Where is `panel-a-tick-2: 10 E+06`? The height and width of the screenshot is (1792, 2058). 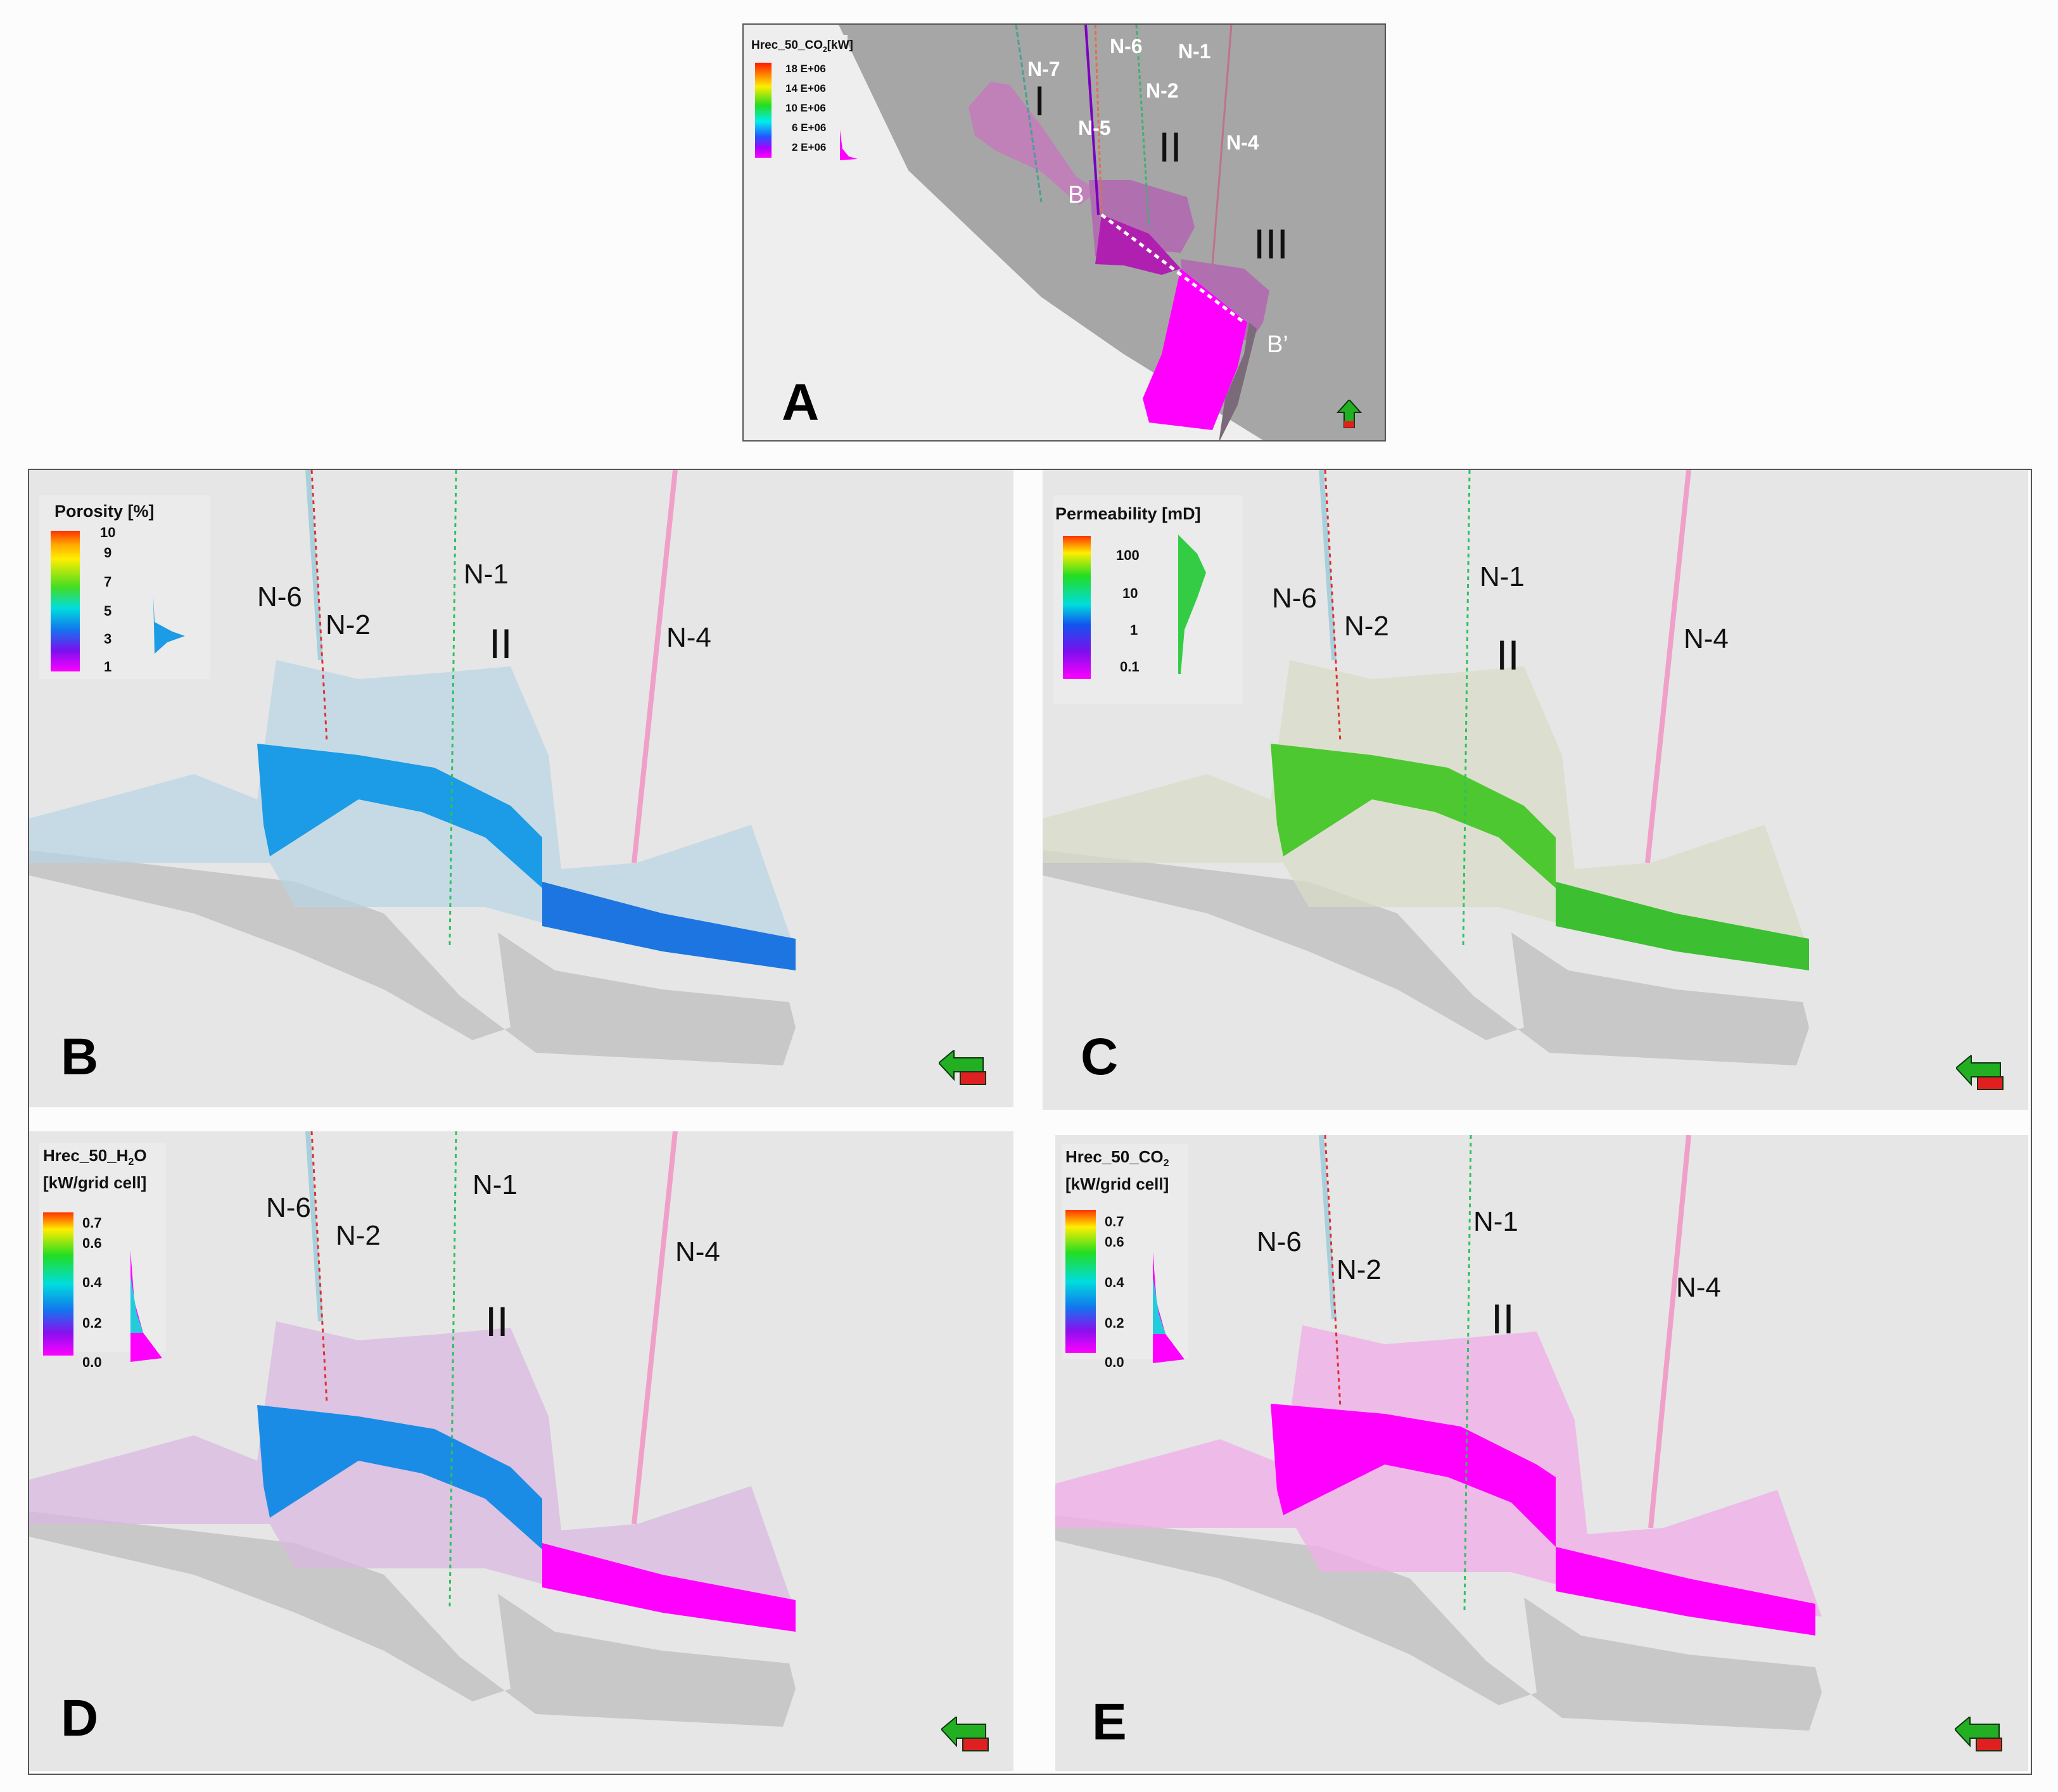
panel-a-tick-2: 10 E+06 is located at coordinates (805, 108).